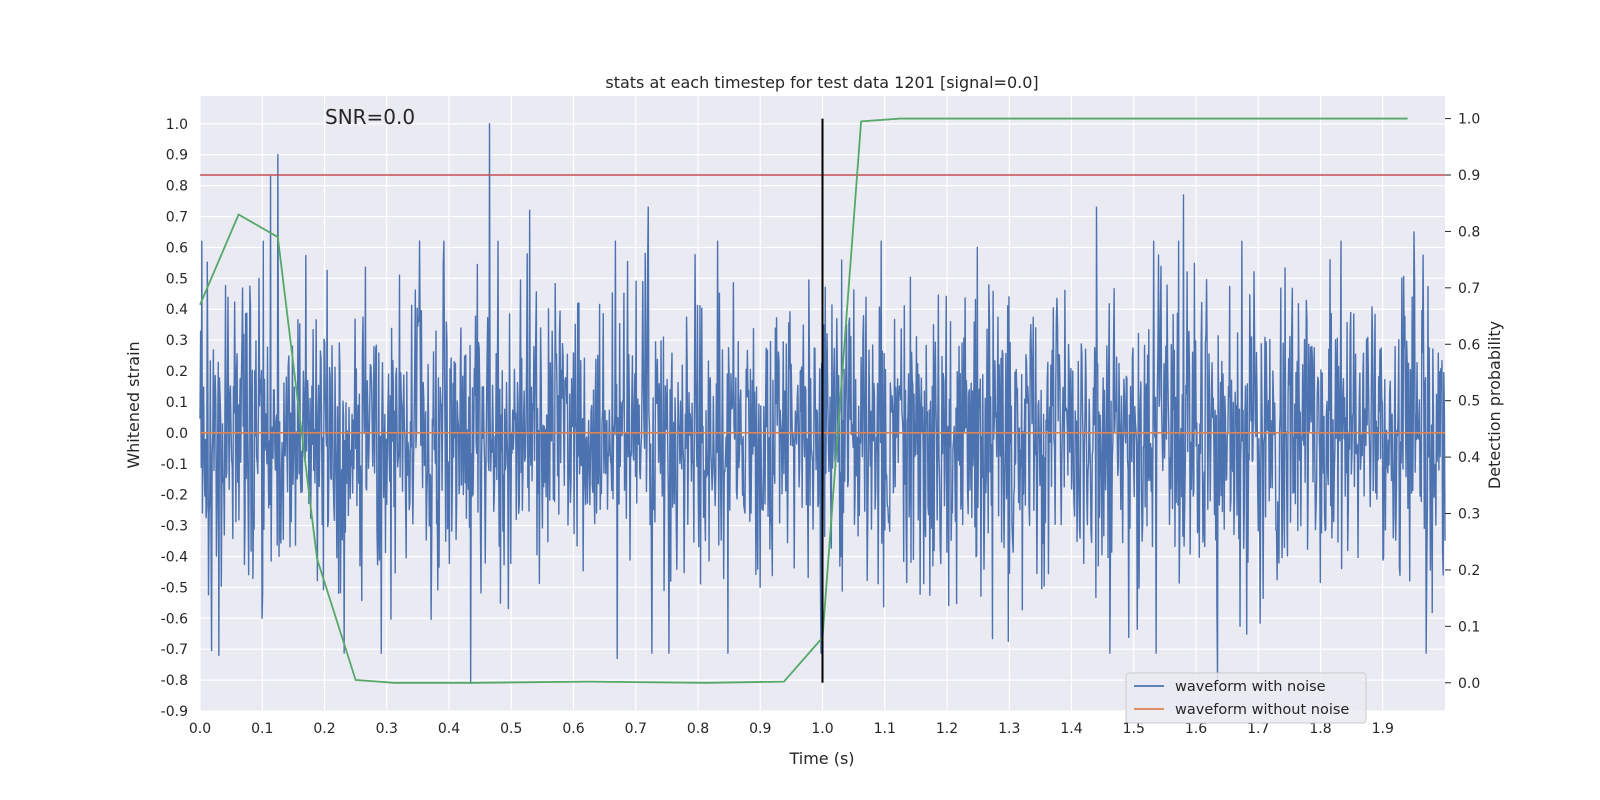  Describe the element at coordinates (174, 650) in the screenshot. I see `y-tick-label: -0.7` at that location.